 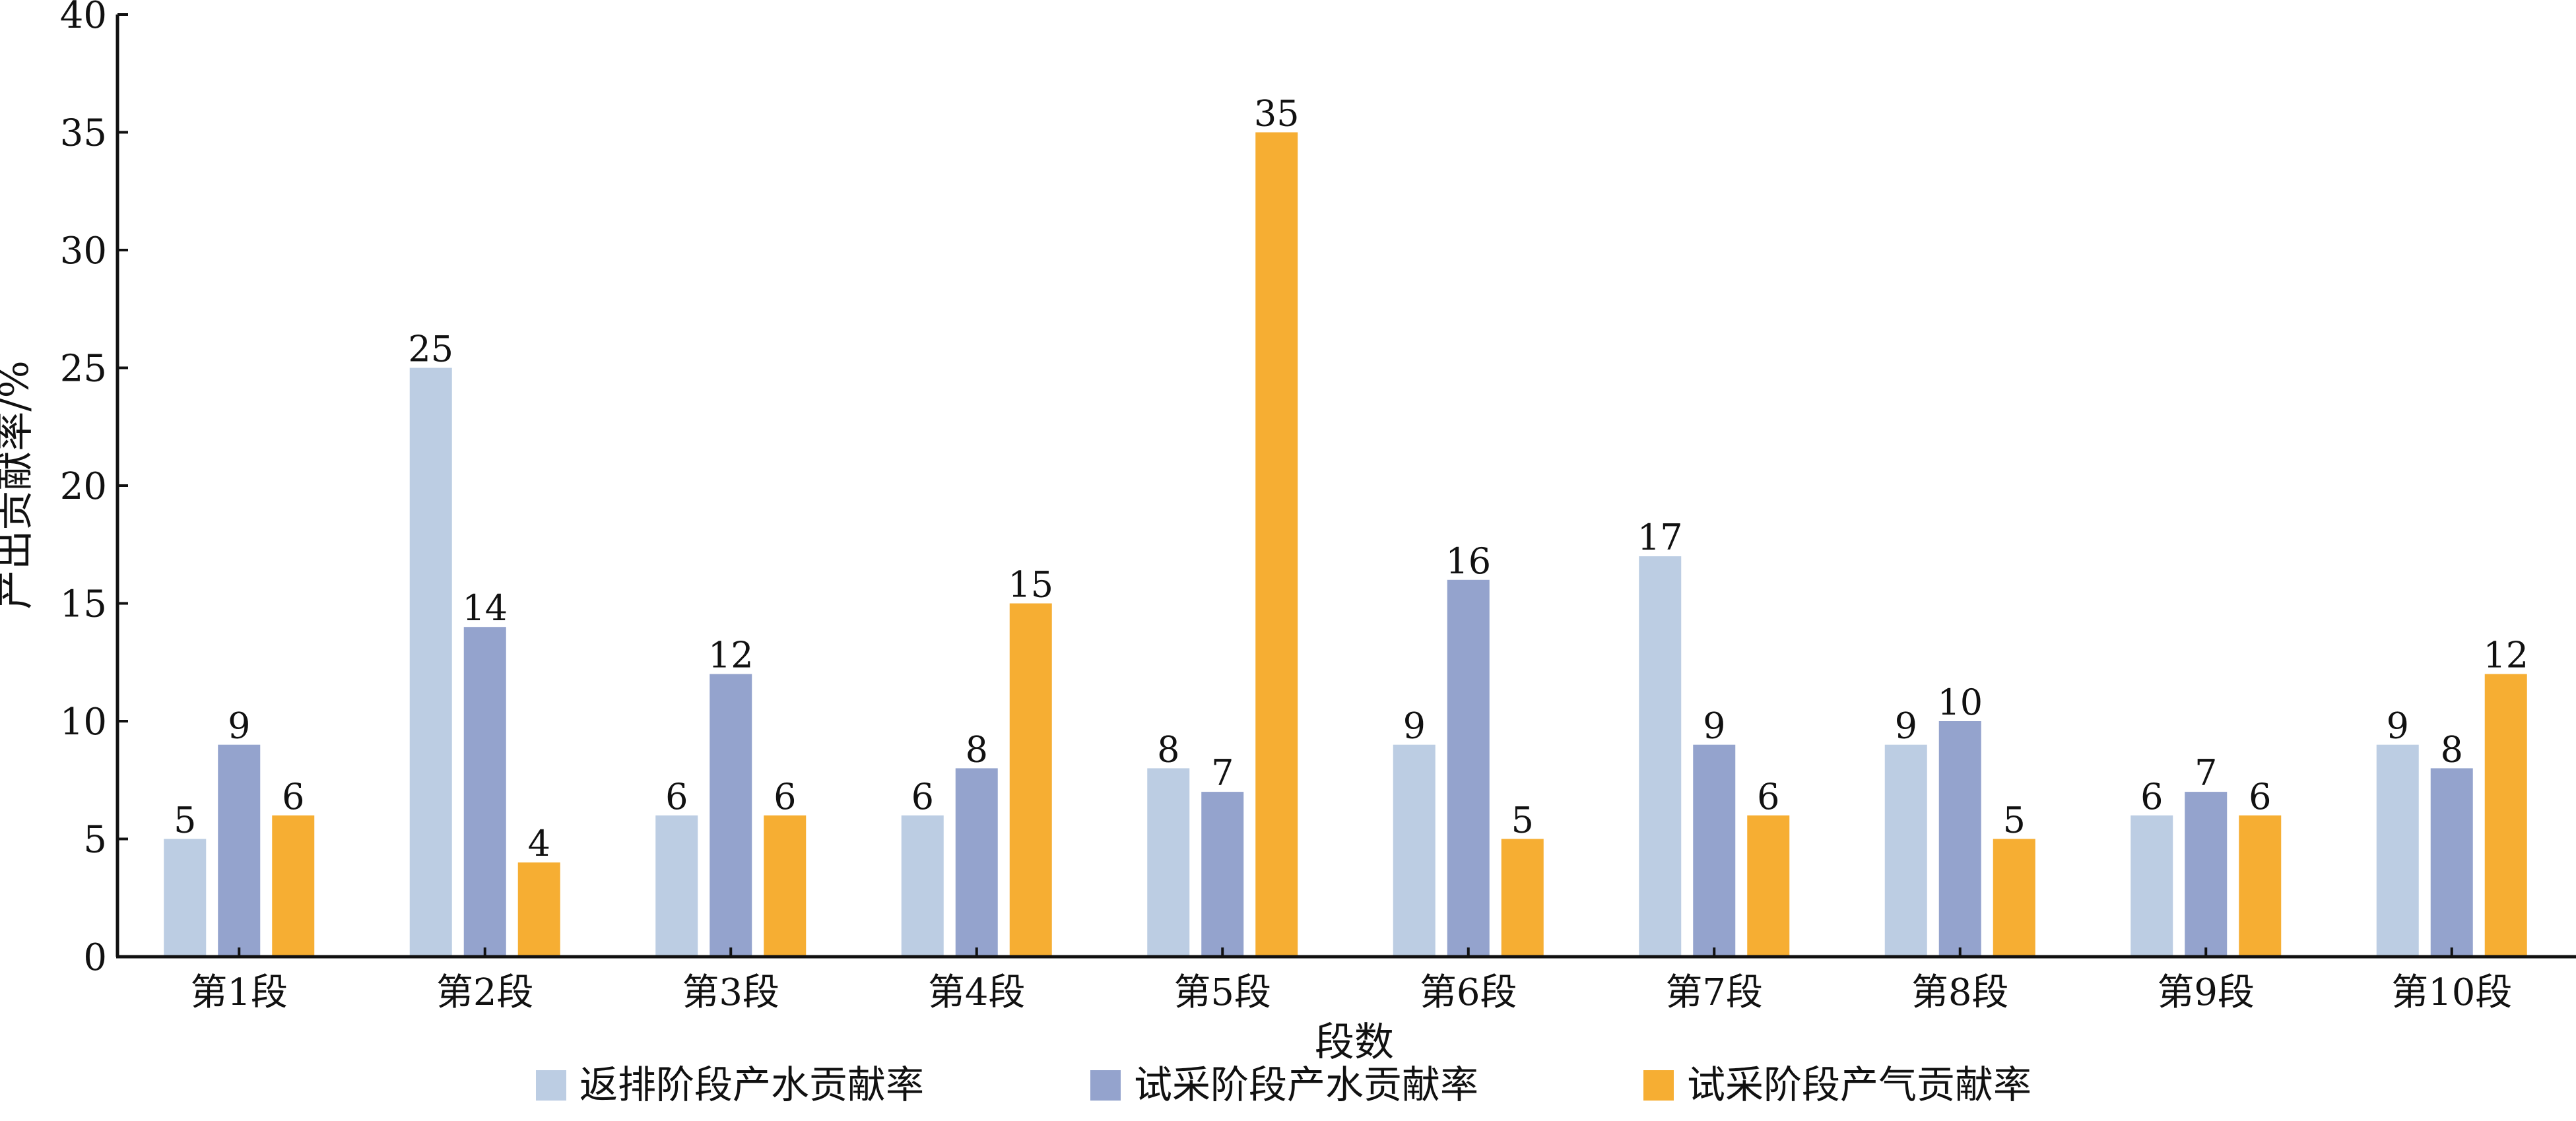 I want to click on legend-label: 返排阶段产水贡献率, so click(x=751, y=1084).